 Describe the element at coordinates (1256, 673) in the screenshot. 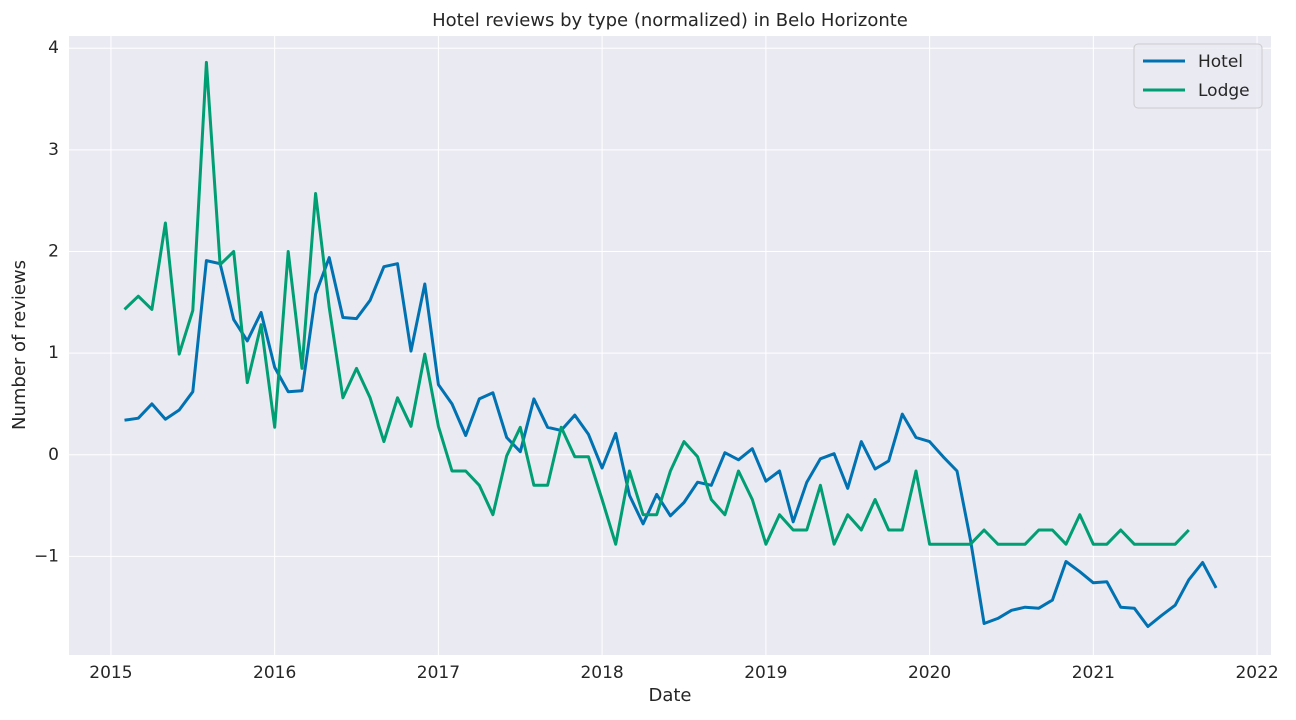

I see `x-tick-label: 2022` at that location.